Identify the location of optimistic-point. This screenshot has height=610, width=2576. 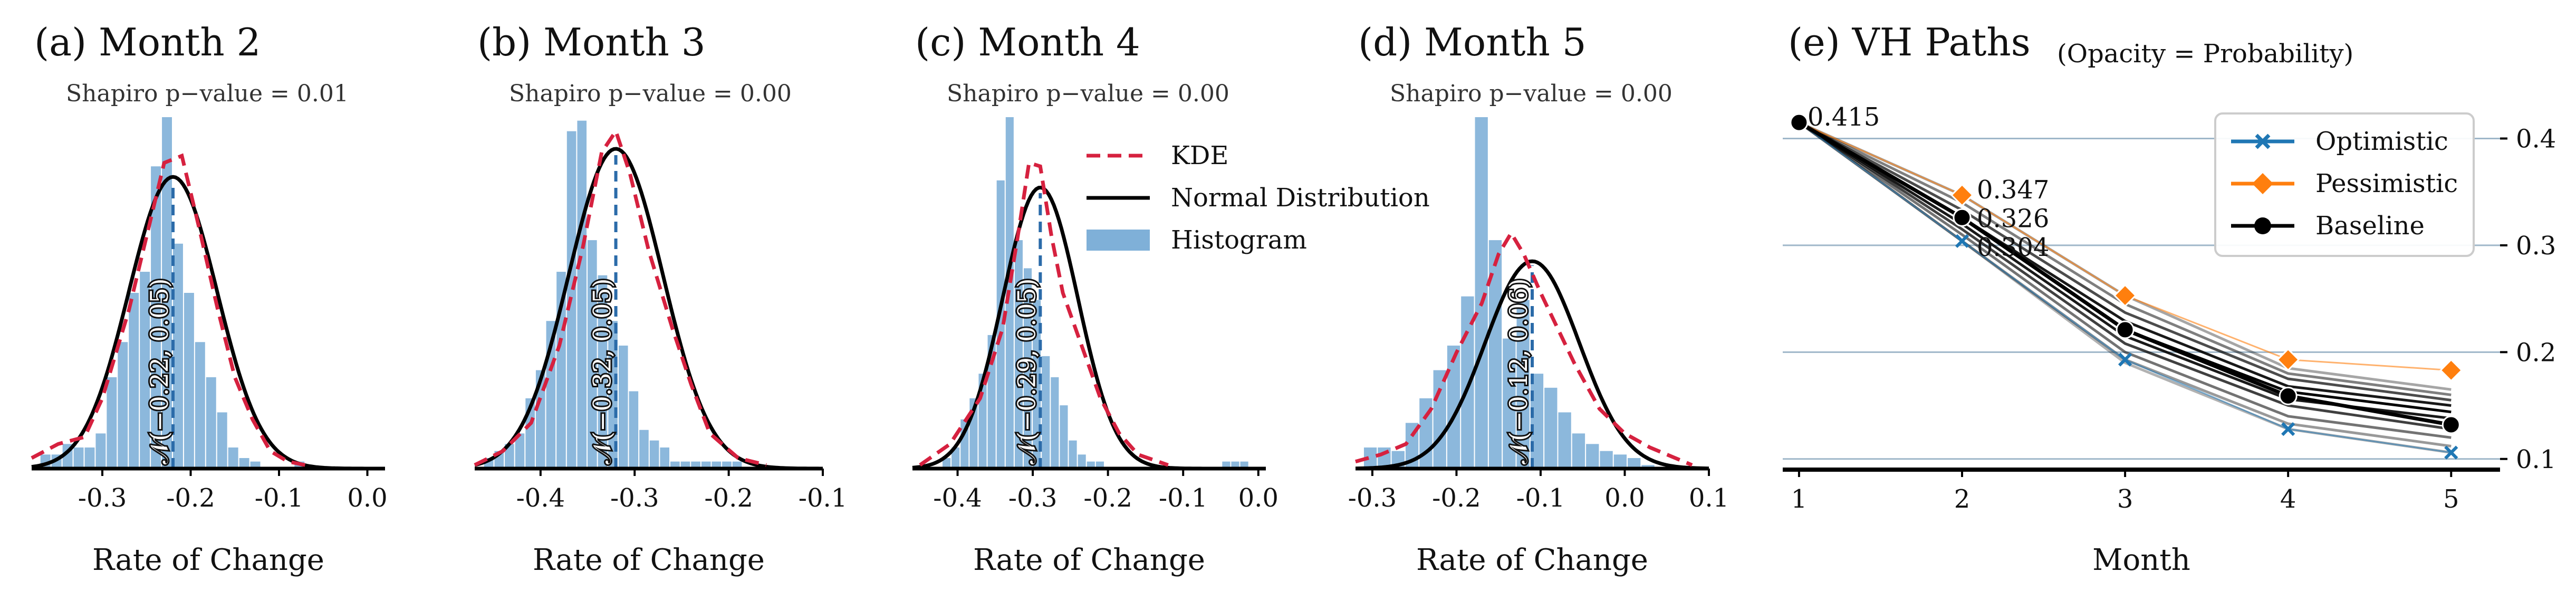
(1962, 241).